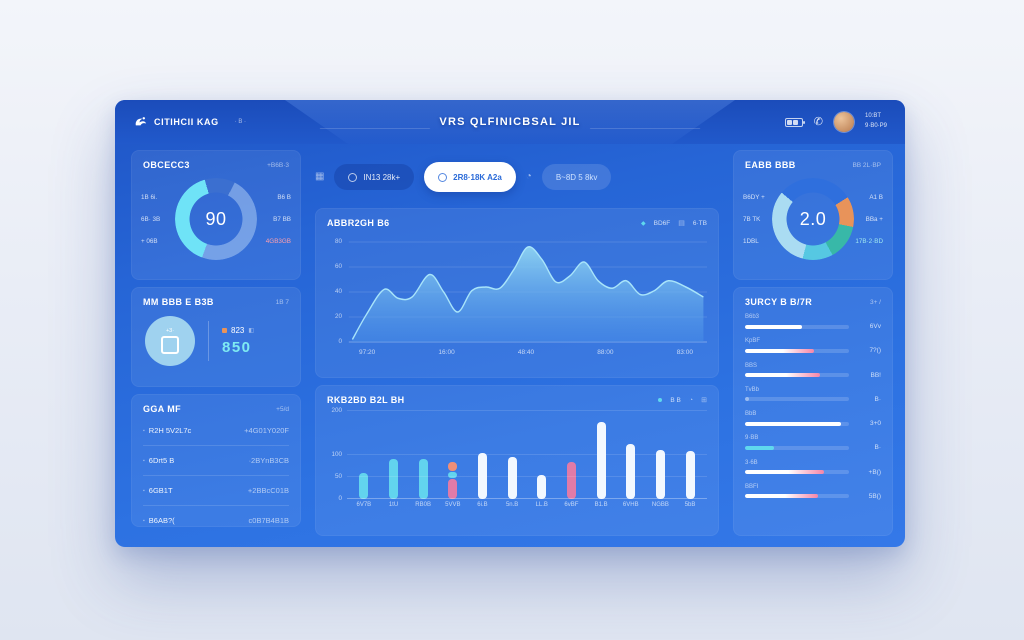 The width and height of the screenshot is (1024, 640). I want to click on list-item-label: ▪ R2H 5V2L7c, so click(167, 430).